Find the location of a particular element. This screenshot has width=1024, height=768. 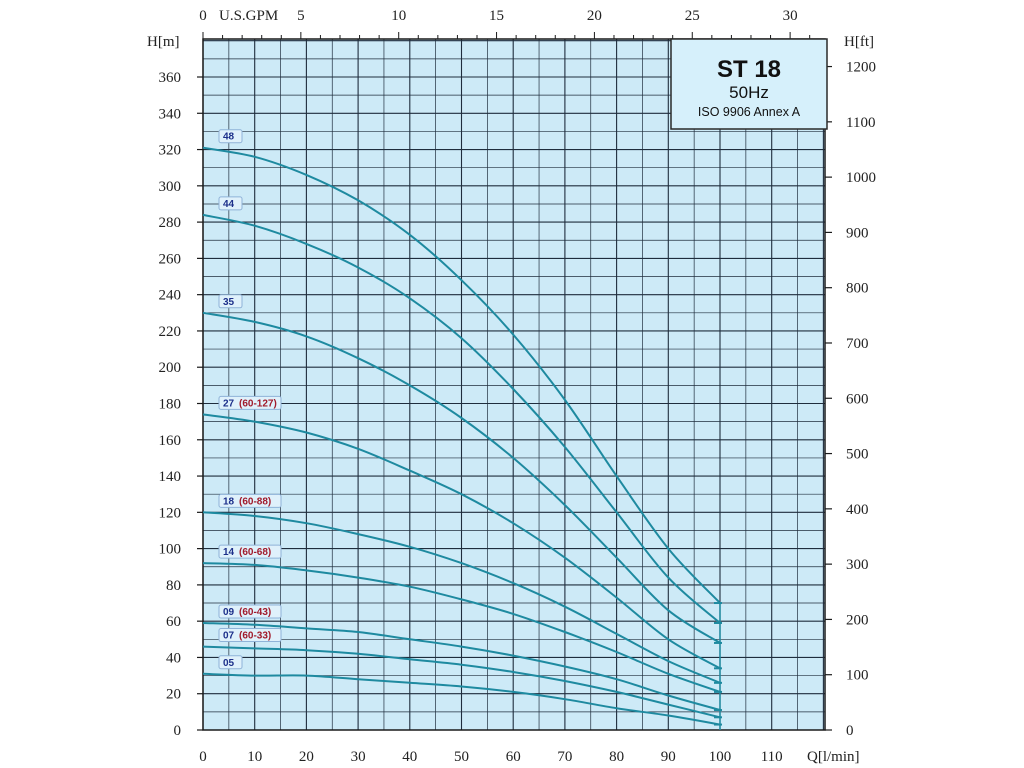

y-tick-label: 100 is located at coordinates (170, 550).